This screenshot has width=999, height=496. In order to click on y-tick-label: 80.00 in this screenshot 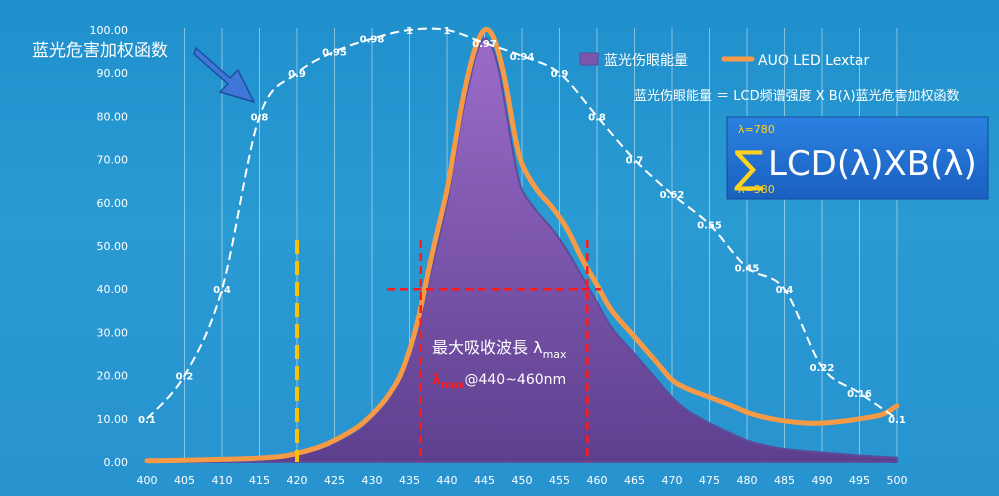, I will do `click(113, 116)`.